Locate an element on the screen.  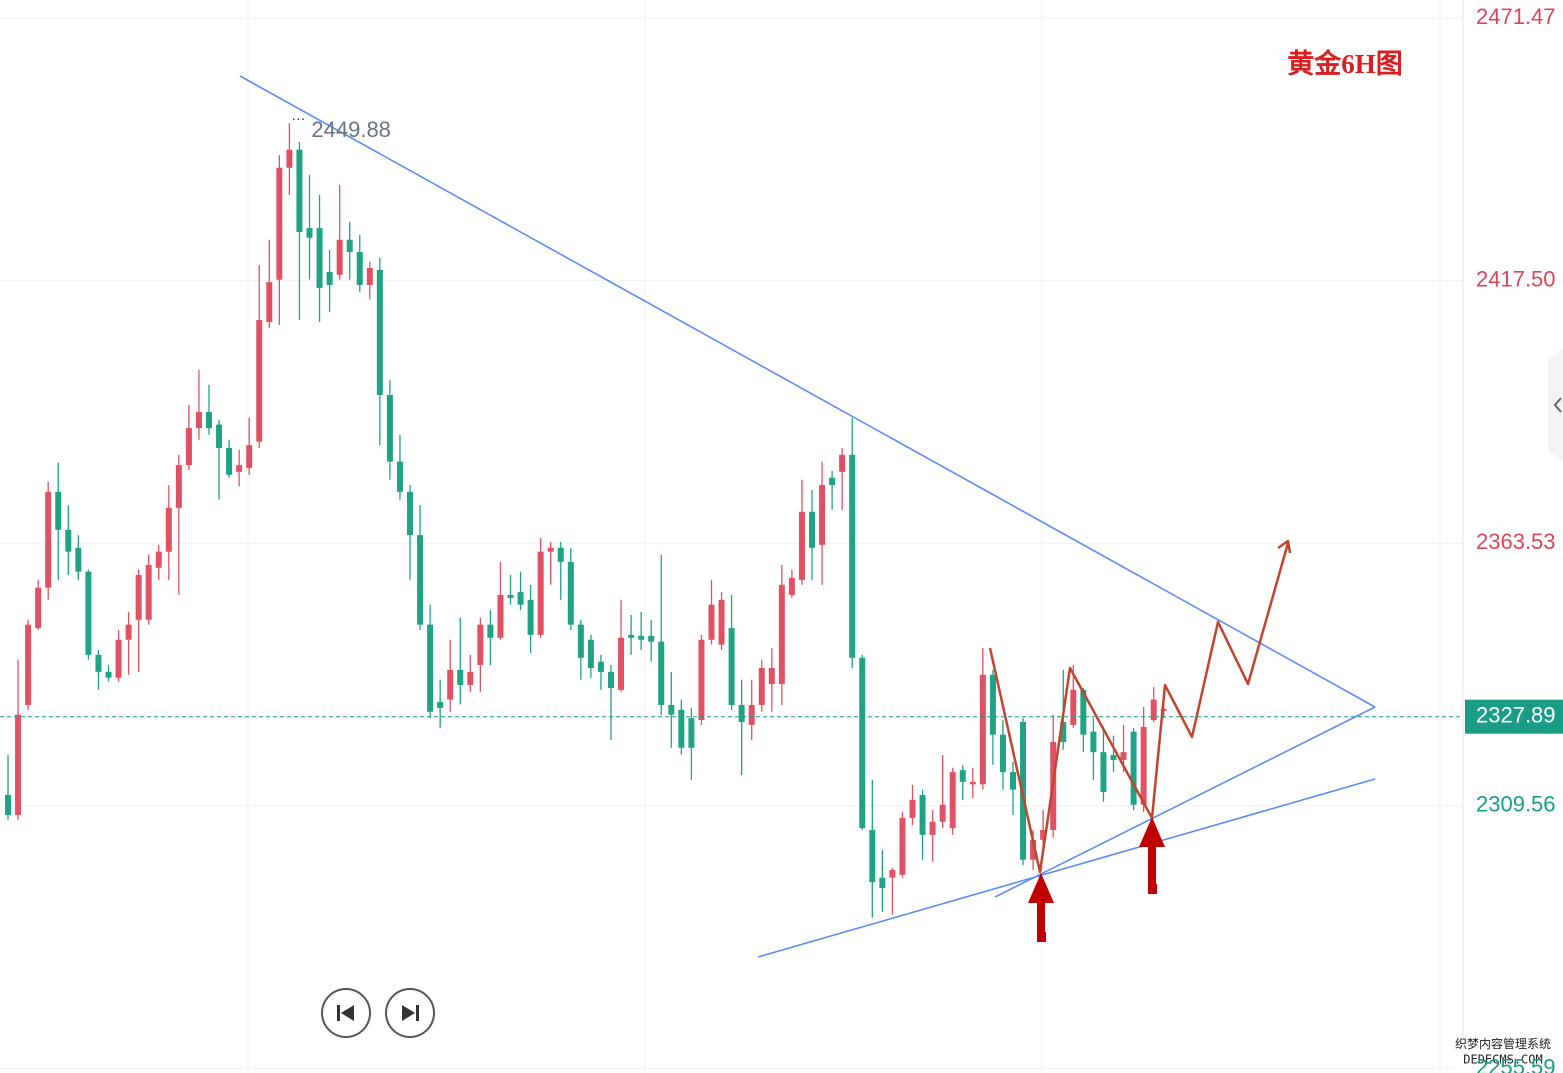
projection is located at coordinates (1140, 706).